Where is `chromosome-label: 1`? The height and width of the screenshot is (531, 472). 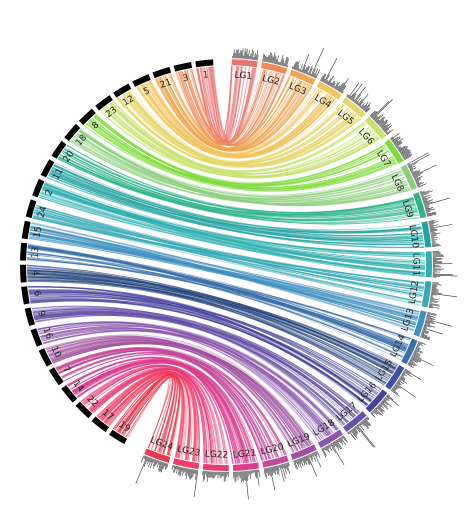
chromosome-label: 1 is located at coordinates (205, 75).